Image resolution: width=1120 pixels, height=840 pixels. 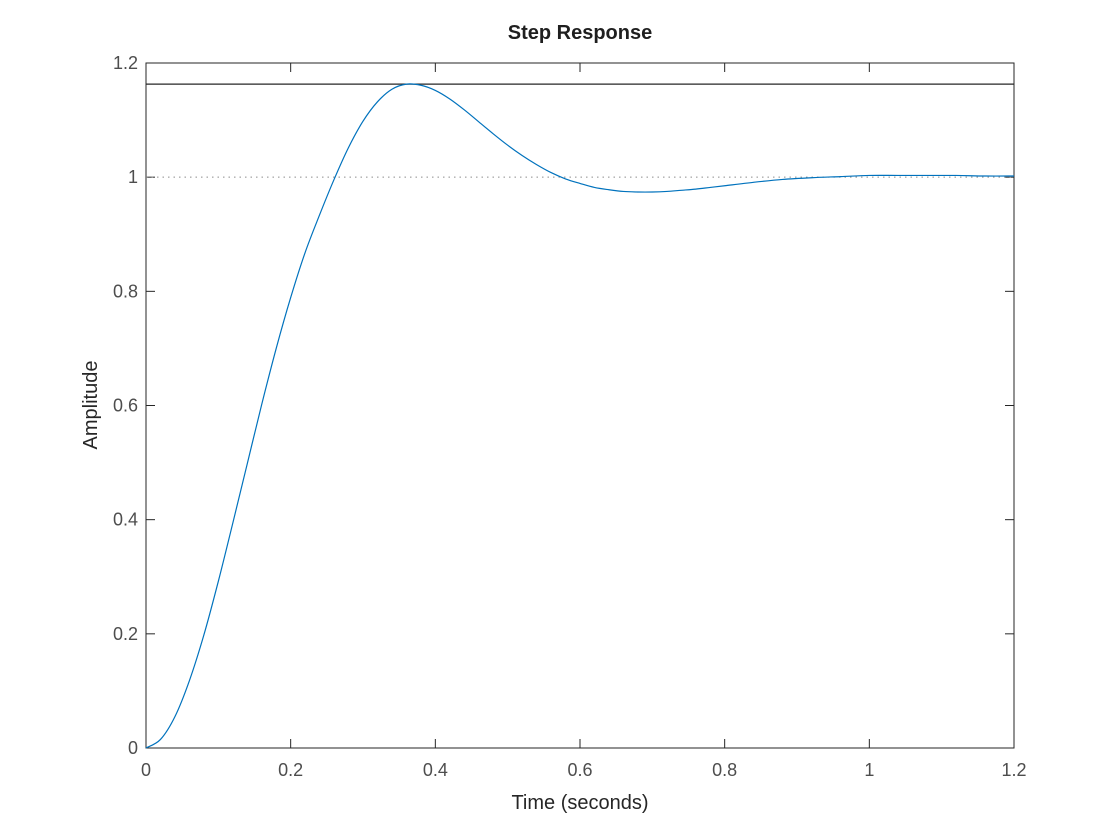 I want to click on x-tick-label: 1.2, so click(x=1013, y=770).